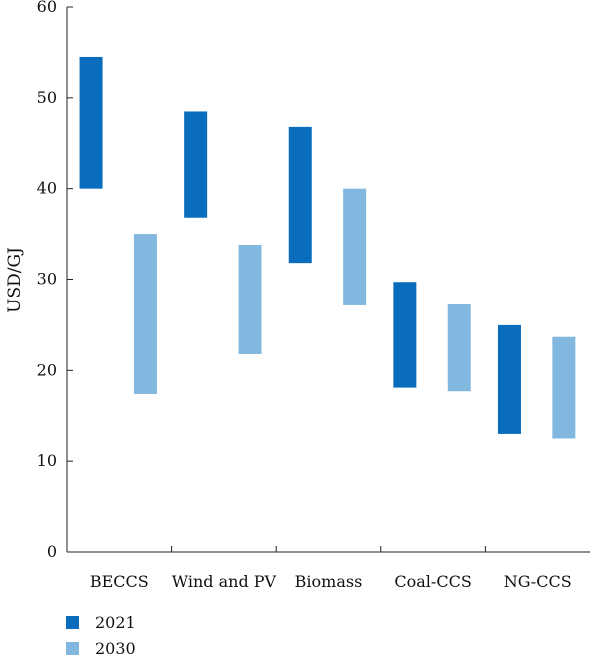 Image resolution: width=600 pixels, height=662 pixels. I want to click on bar-2030-coal-ccs, so click(459, 348).